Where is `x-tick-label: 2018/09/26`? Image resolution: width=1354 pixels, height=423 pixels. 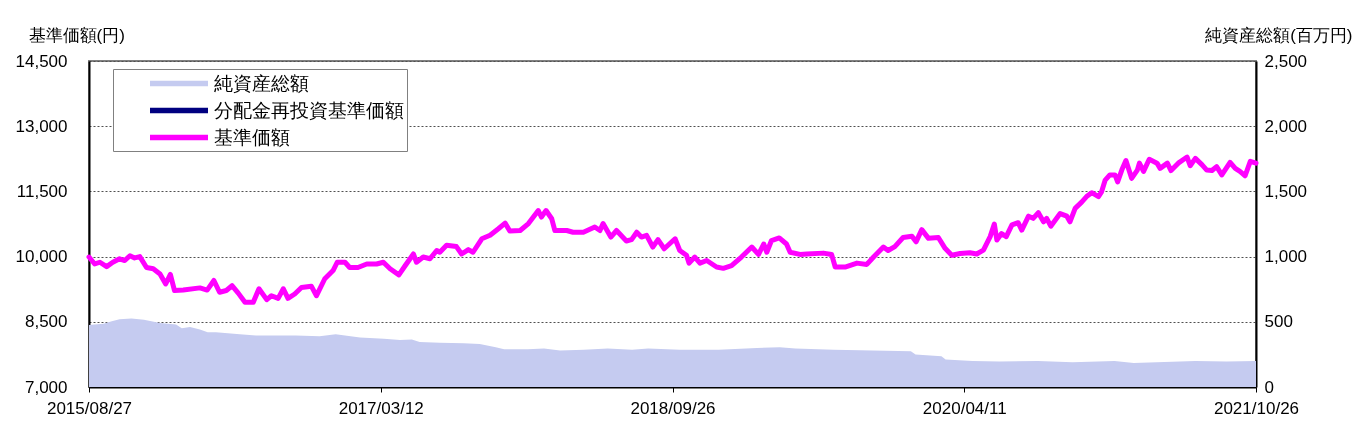
x-tick-label: 2018/09/26 is located at coordinates (673, 408).